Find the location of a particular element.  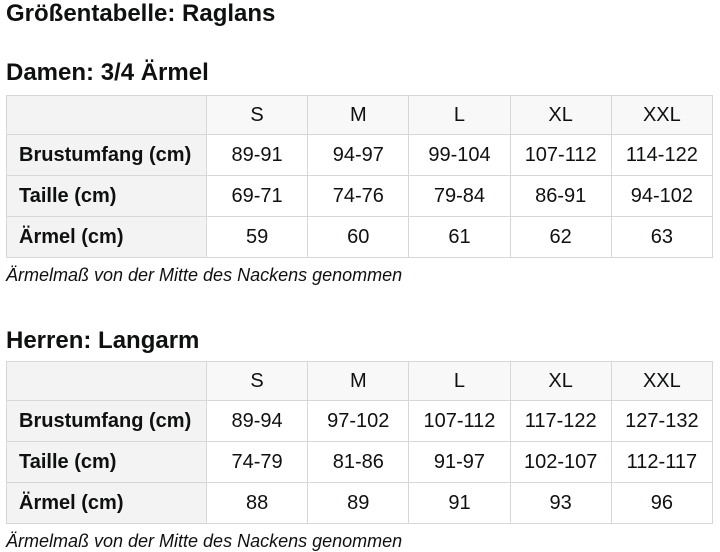

section-heading-damen: Damen: 3/4 Ärmel is located at coordinates (107, 72).